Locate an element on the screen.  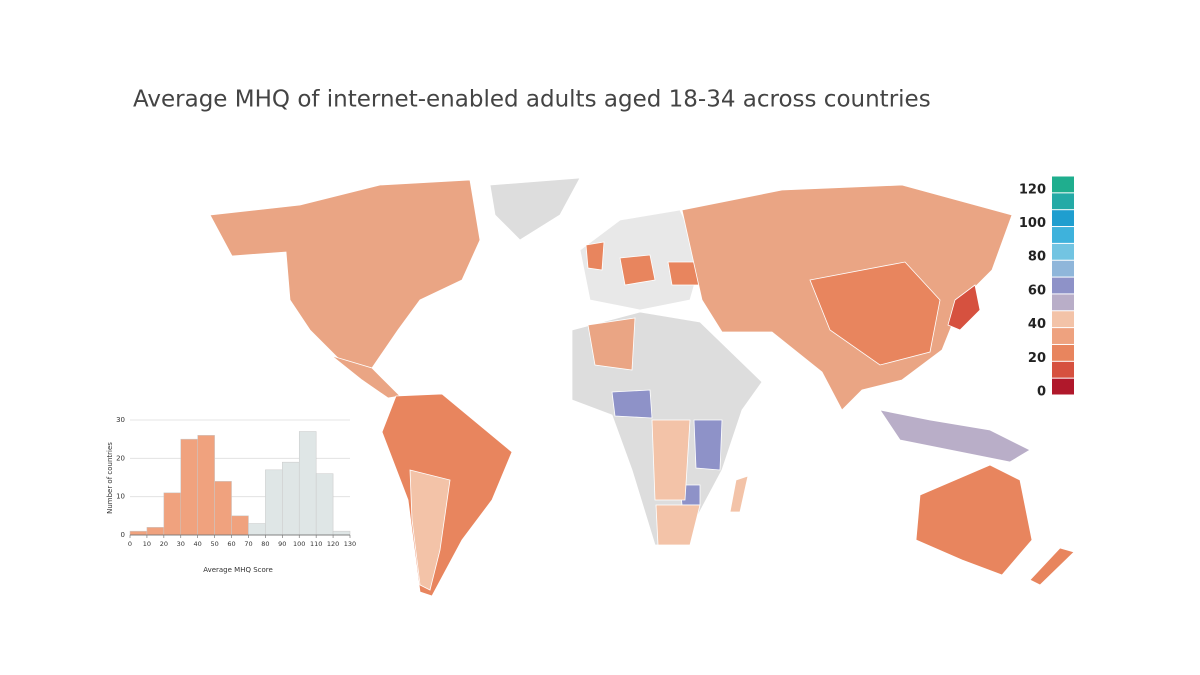
x-tick-label: 30 is located at coordinates (181, 544).